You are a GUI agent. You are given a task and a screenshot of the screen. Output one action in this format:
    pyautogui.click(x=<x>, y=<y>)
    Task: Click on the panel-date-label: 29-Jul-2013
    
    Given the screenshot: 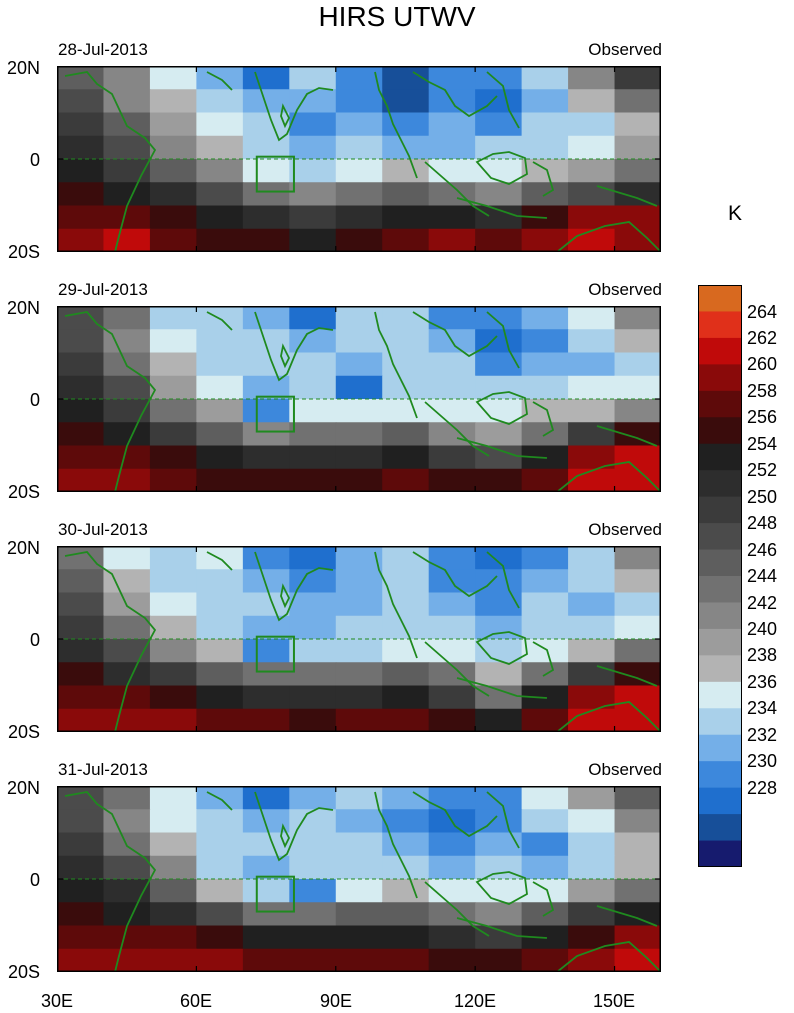 What is the action you would take?
    pyautogui.click(x=103, y=289)
    